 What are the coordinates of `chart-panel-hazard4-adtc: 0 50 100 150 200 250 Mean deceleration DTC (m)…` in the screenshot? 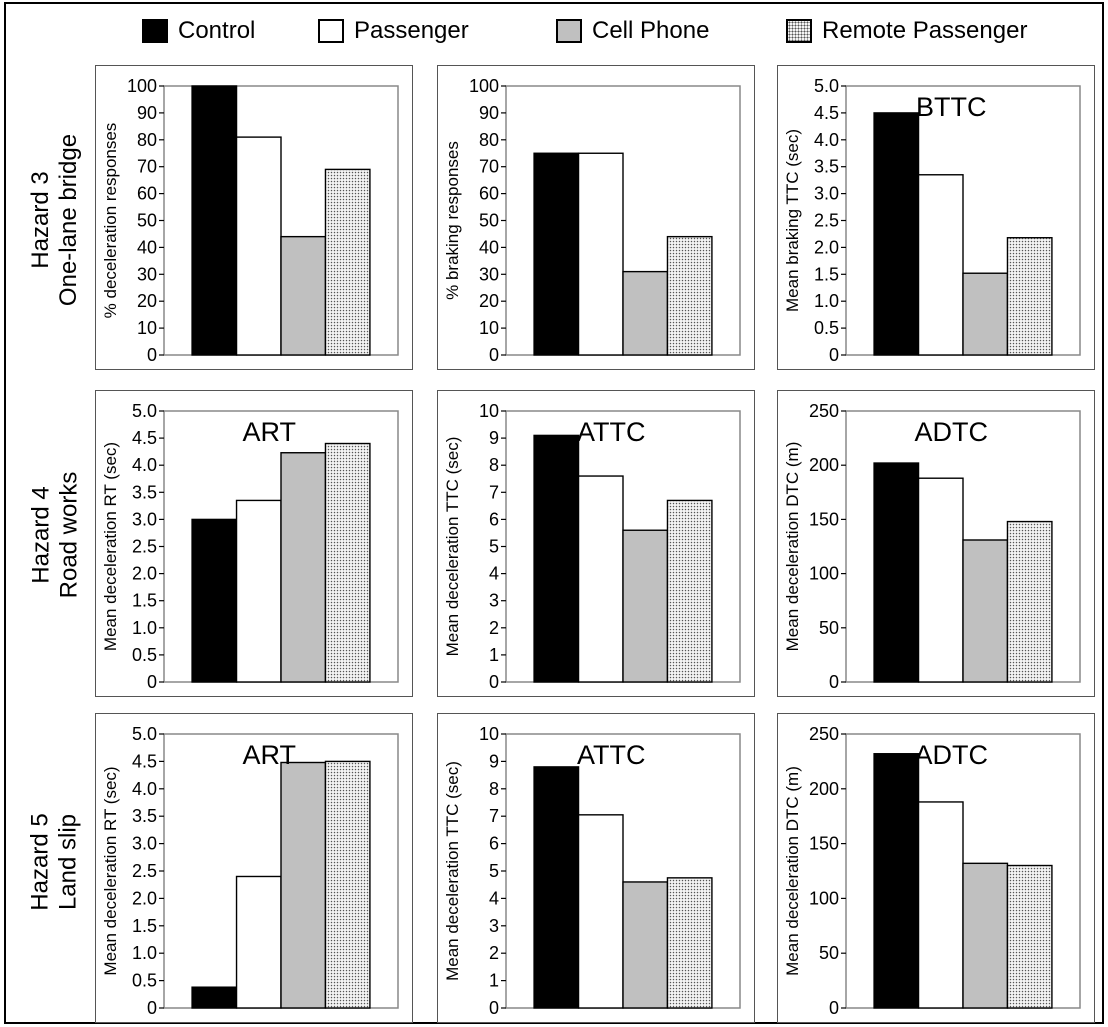 It's located at (936, 543).